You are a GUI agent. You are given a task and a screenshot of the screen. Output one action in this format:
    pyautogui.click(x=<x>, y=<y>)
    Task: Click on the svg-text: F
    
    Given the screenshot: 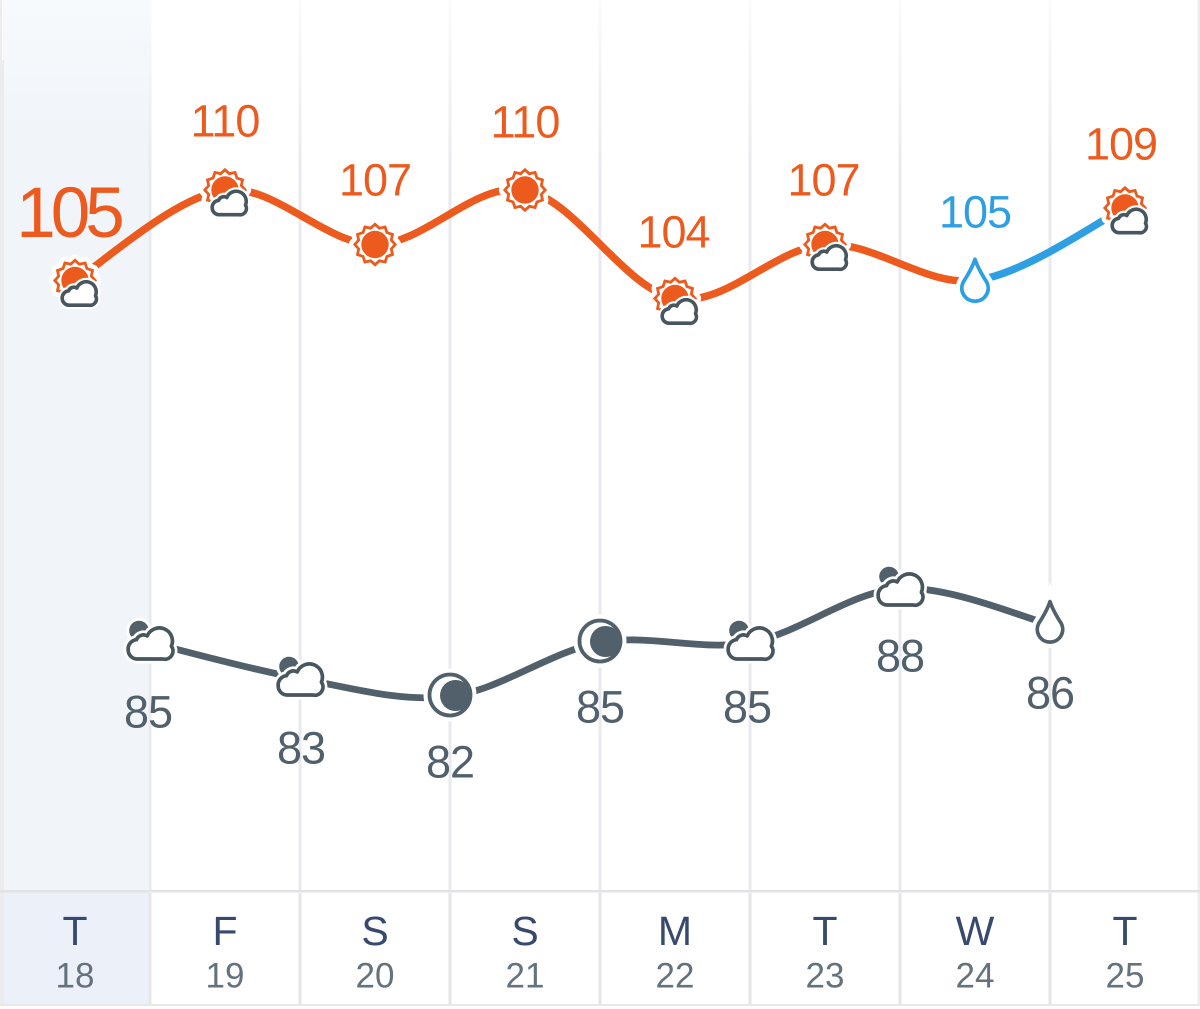 What is the action you would take?
    pyautogui.click(x=224, y=931)
    